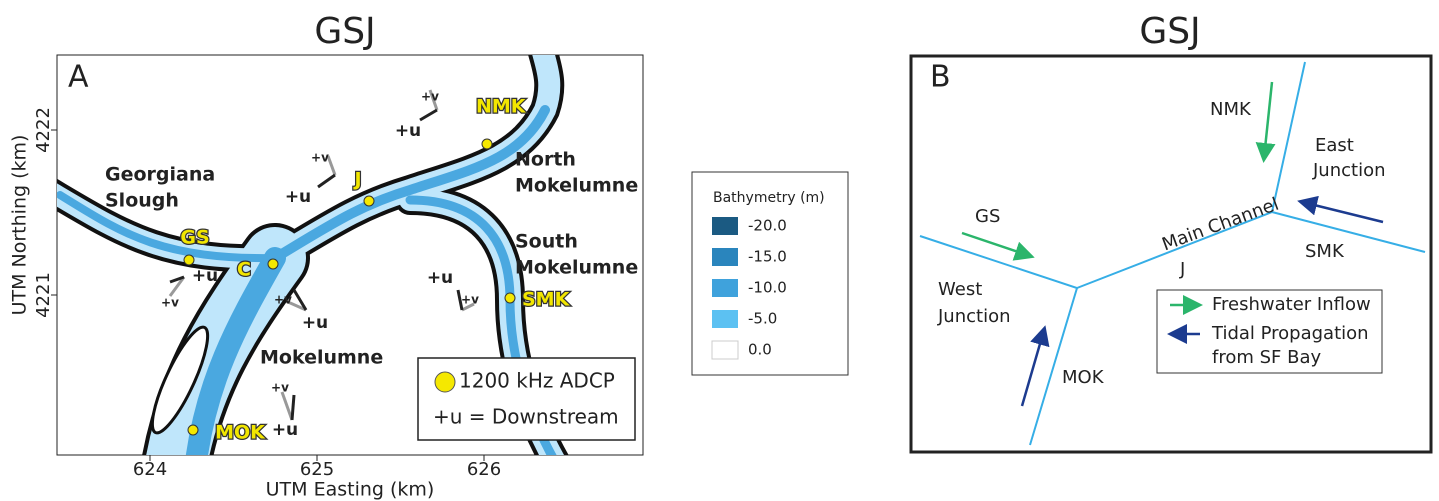 This screenshot has width=1439, height=501. What do you see at coordinates (1290, 333) in the screenshot?
I see `schematic-legend-text: Tidal Propagation` at bounding box center [1290, 333].